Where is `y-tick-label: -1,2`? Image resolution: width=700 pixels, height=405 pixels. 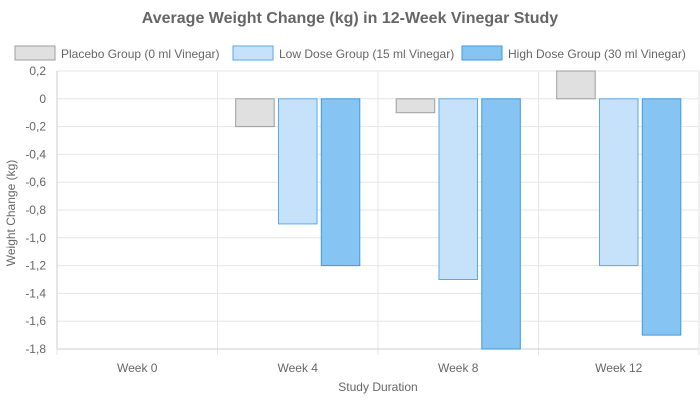
y-tick-label: -1,2 is located at coordinates (35, 266).